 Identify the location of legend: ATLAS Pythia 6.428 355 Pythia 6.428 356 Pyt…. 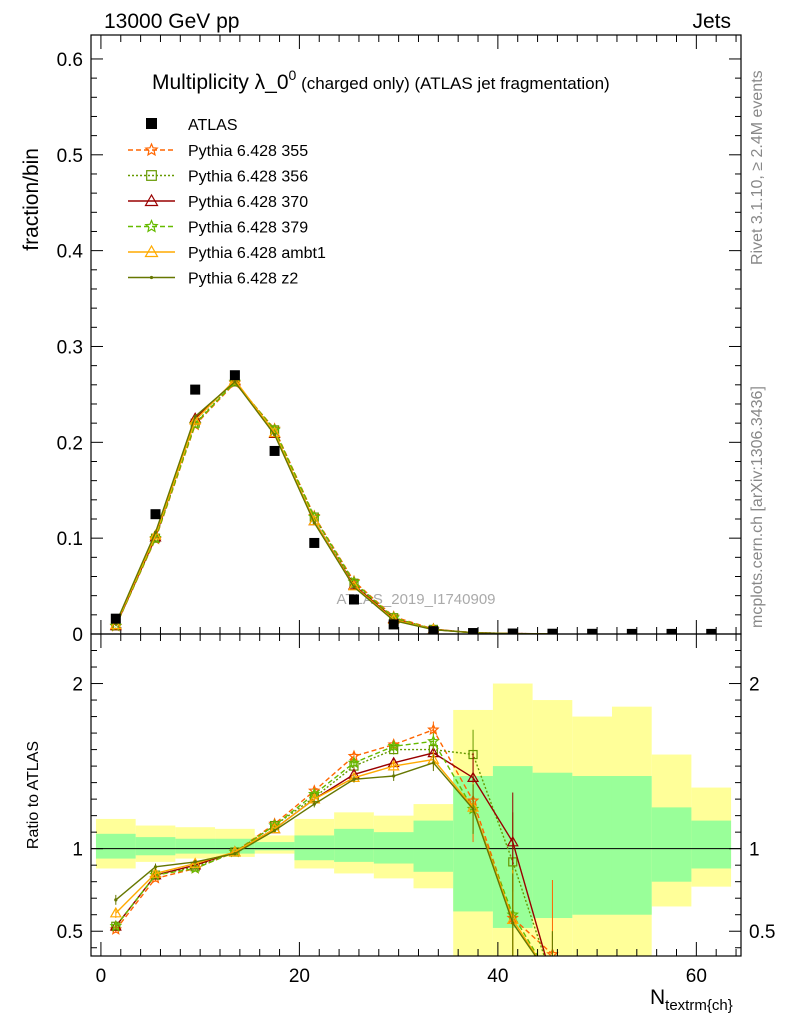
(227, 202).